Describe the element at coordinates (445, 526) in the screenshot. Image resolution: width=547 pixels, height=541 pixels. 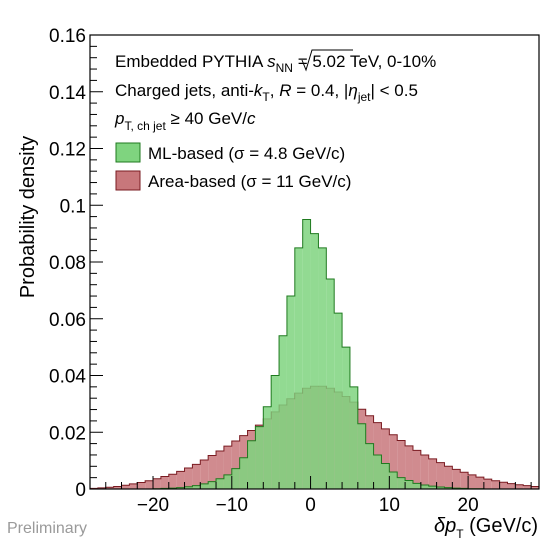
I see `x-axis-title-delta: δp` at that location.